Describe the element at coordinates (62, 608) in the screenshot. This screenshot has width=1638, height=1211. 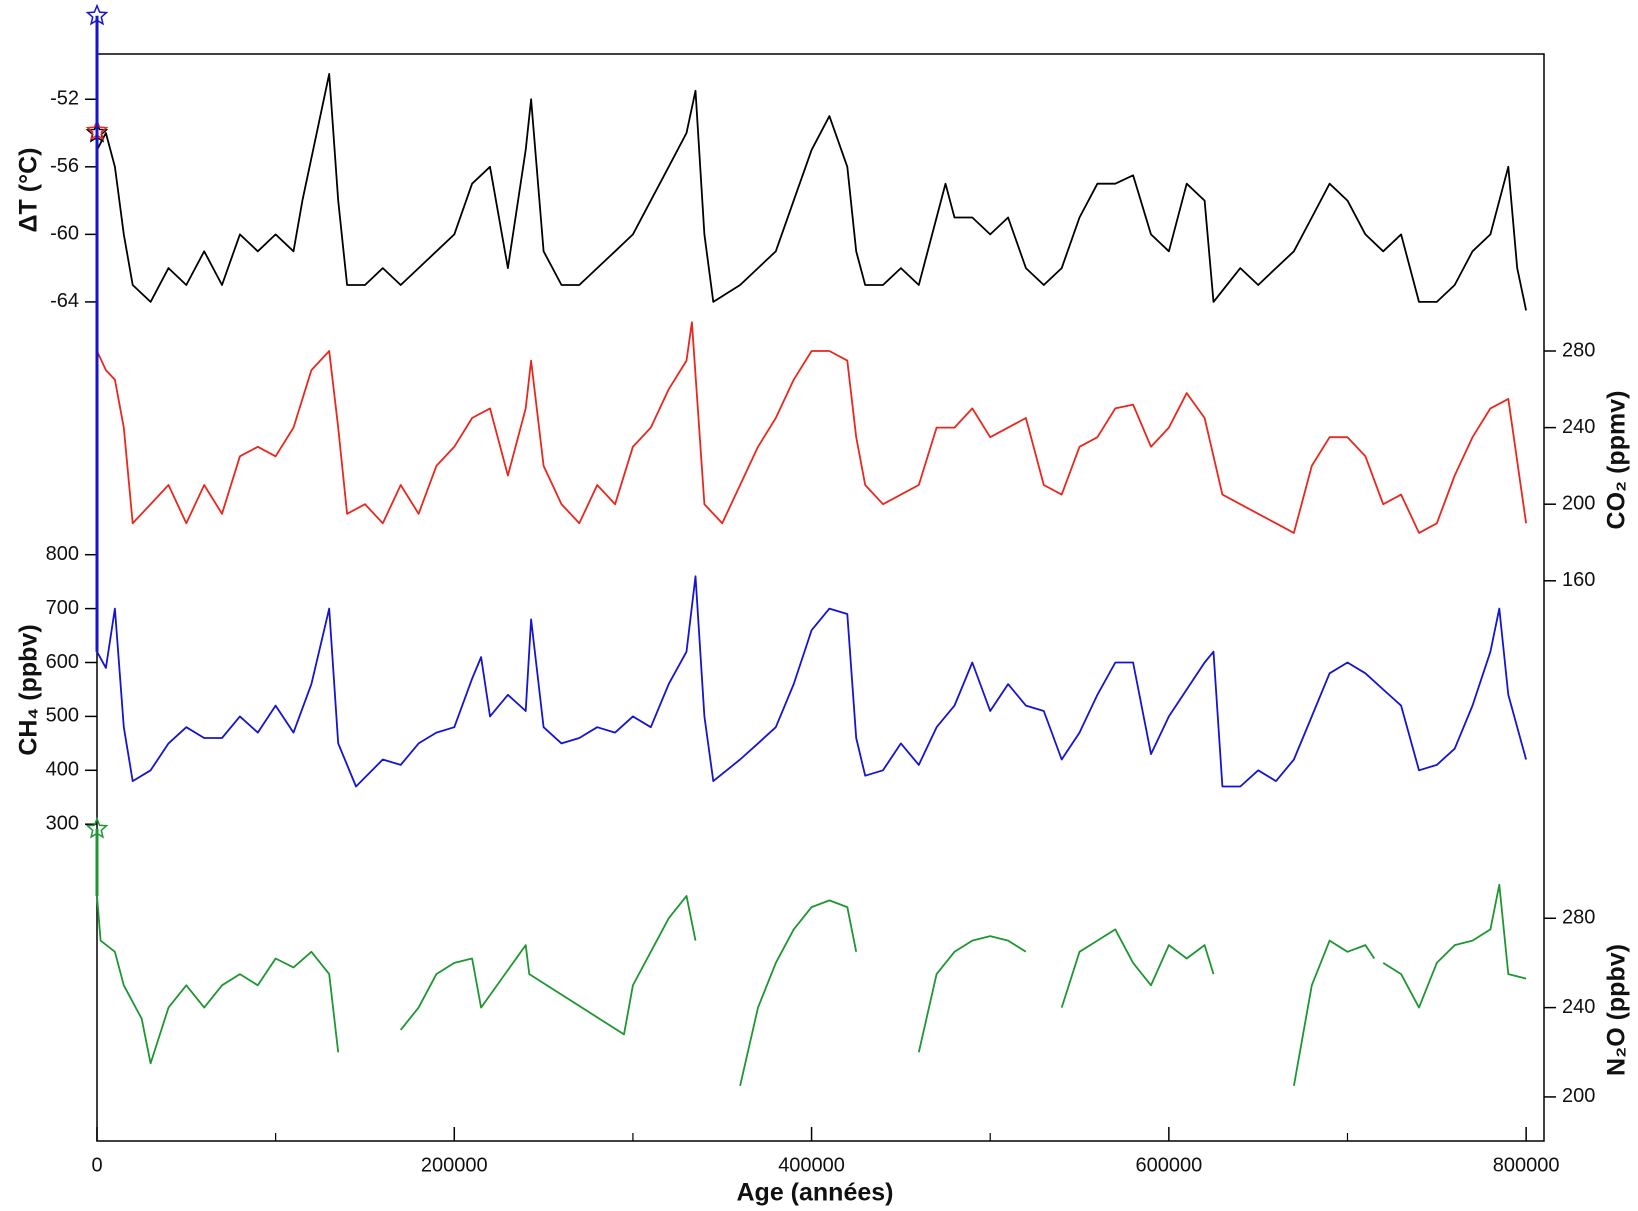
I see `y-tick-label: 700` at that location.